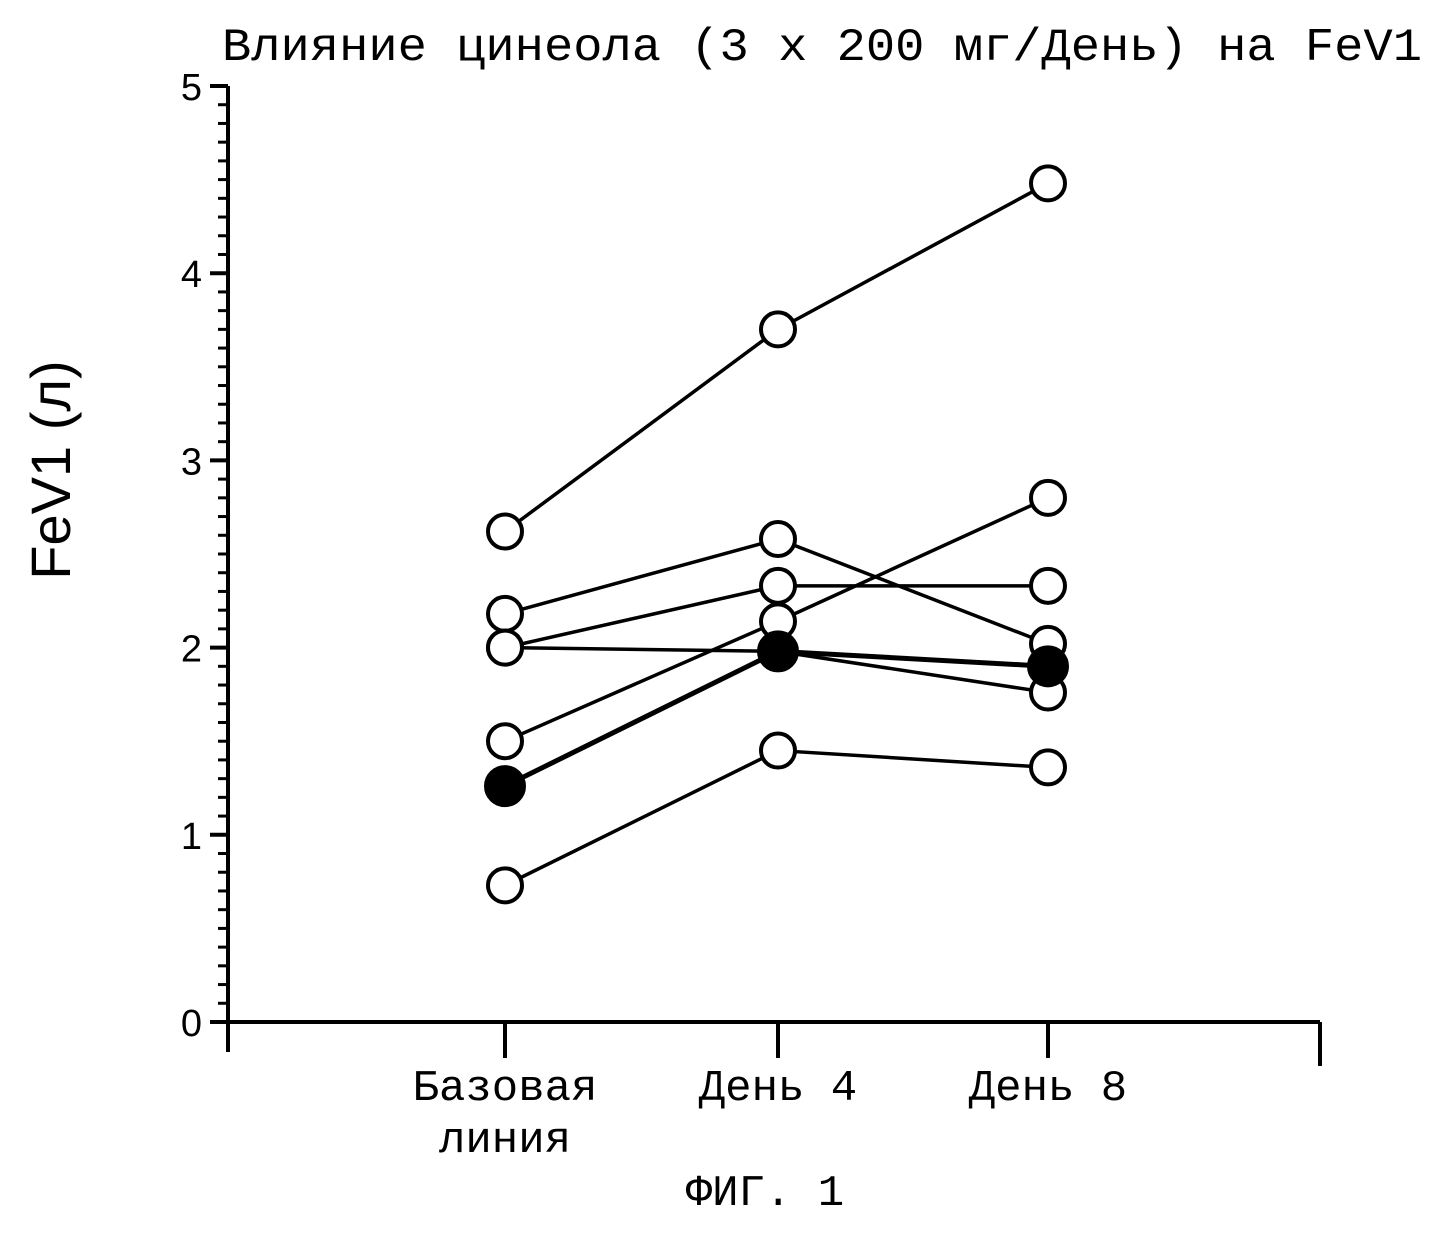 The image size is (1451, 1234). I want to click on y-tick-label: 1, so click(191, 837).